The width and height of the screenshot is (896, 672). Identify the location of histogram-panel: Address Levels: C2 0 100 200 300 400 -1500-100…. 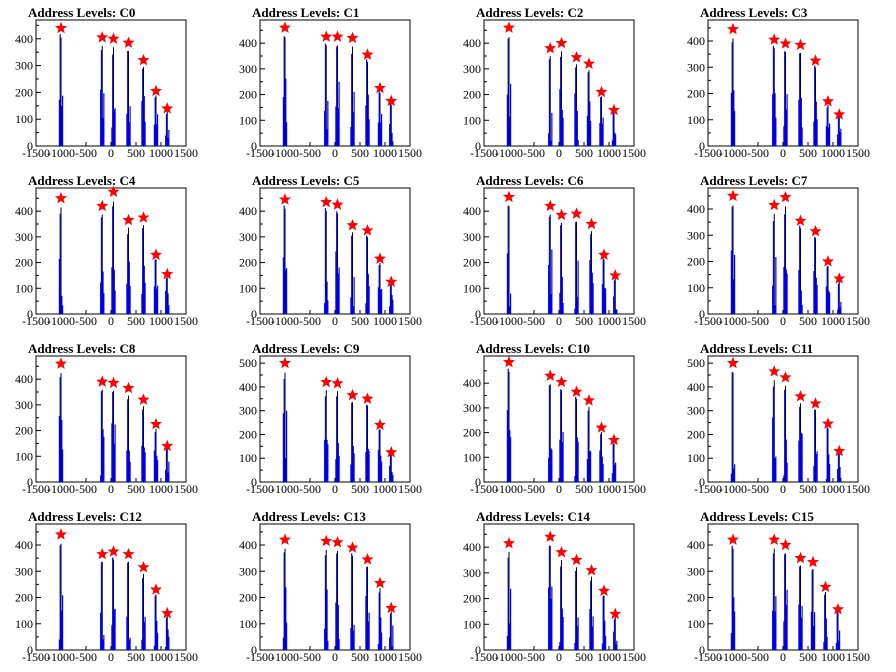
(554, 82).